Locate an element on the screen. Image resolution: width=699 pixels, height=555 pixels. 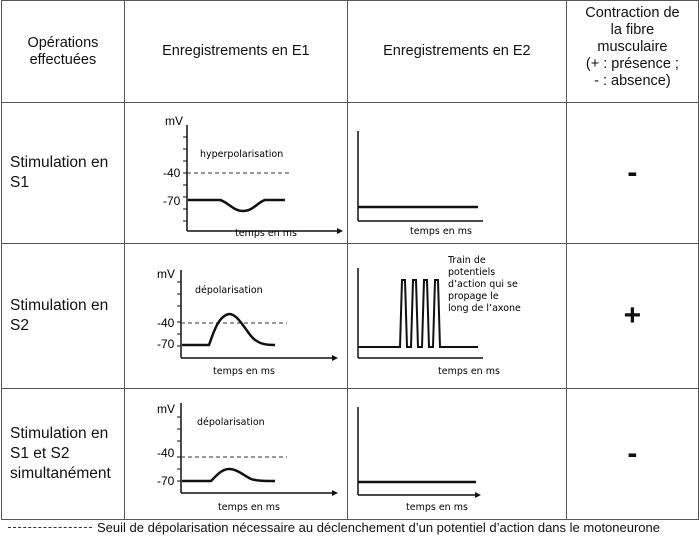
header-operations: Opérations effectuées is located at coordinates (63, 51).